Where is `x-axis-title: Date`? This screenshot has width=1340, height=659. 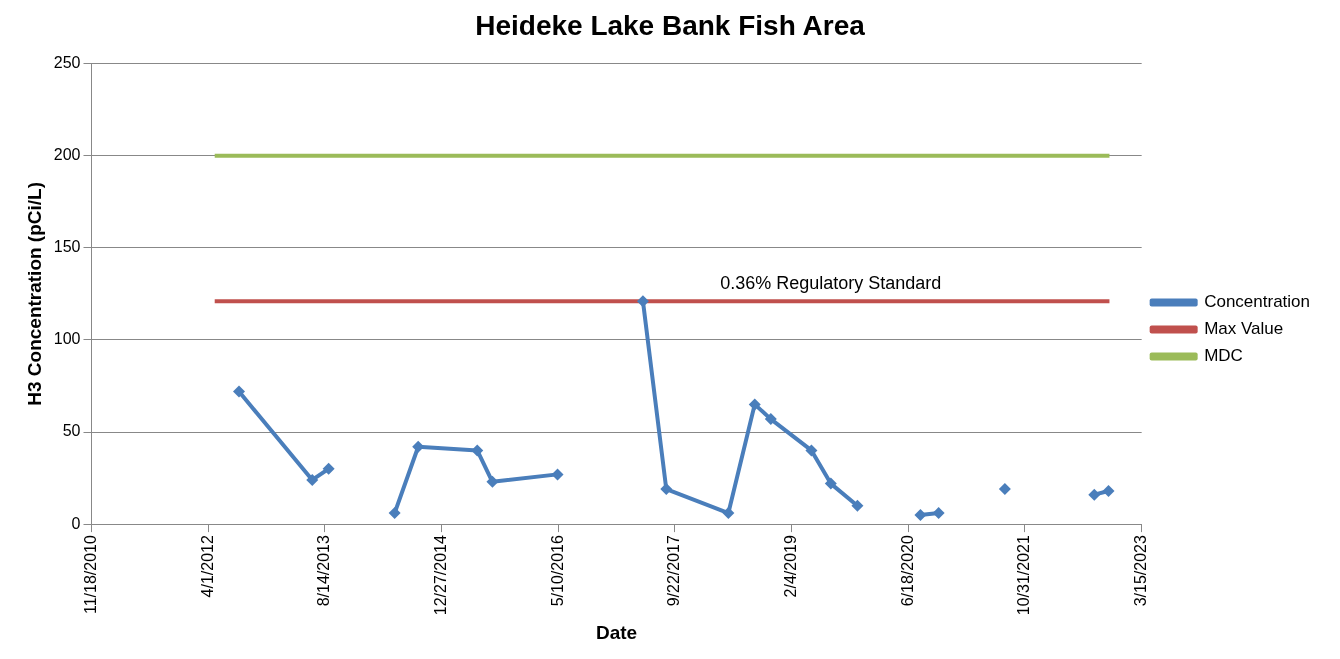
x-axis-title: Date is located at coordinates (616, 632).